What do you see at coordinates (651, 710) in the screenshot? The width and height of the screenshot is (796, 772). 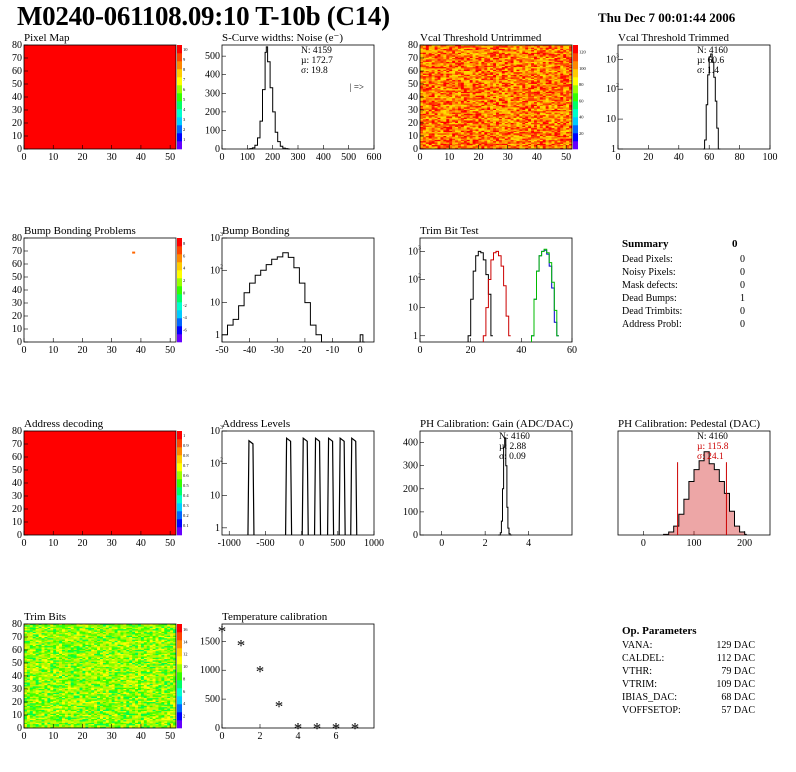 I see `op-parameter-label: VOFFSETOP:` at bounding box center [651, 710].